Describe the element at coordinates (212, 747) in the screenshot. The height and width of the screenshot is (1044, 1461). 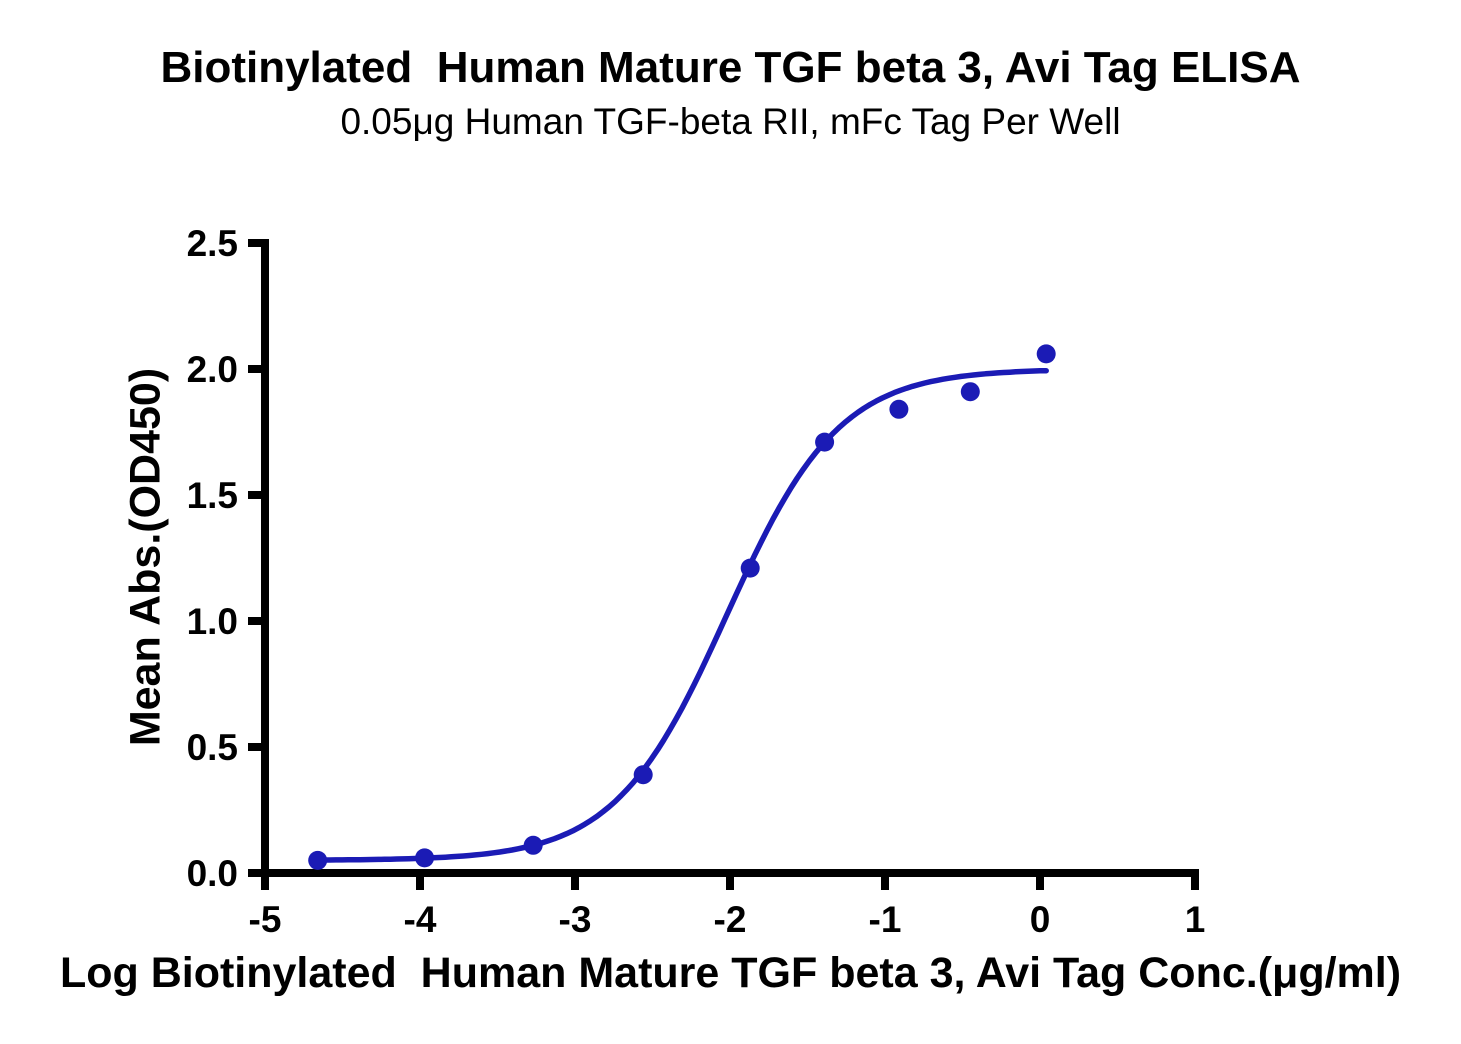
I see `y-tick-label: 0.5` at that location.